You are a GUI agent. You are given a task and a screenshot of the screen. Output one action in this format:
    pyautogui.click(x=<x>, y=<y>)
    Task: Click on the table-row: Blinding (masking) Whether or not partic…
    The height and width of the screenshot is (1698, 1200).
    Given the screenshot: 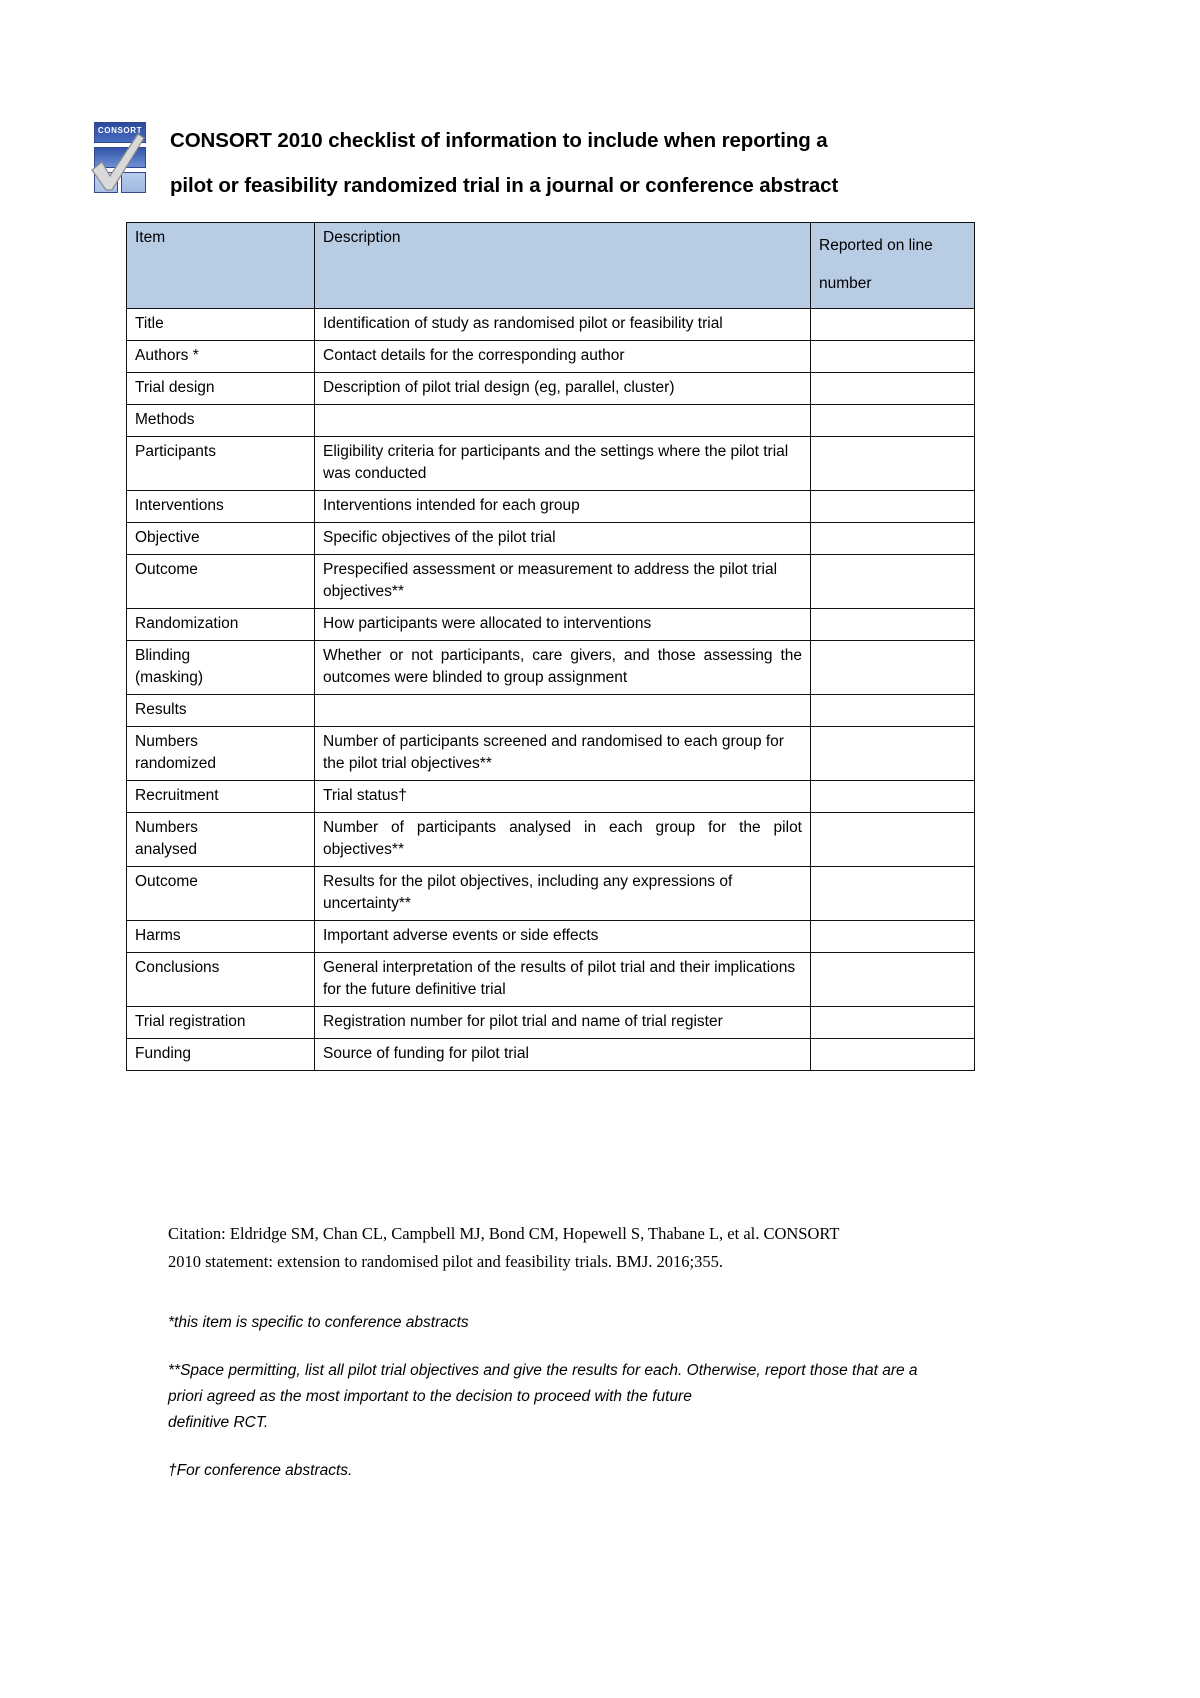 What is the action you would take?
    pyautogui.click(x=550, y=667)
    